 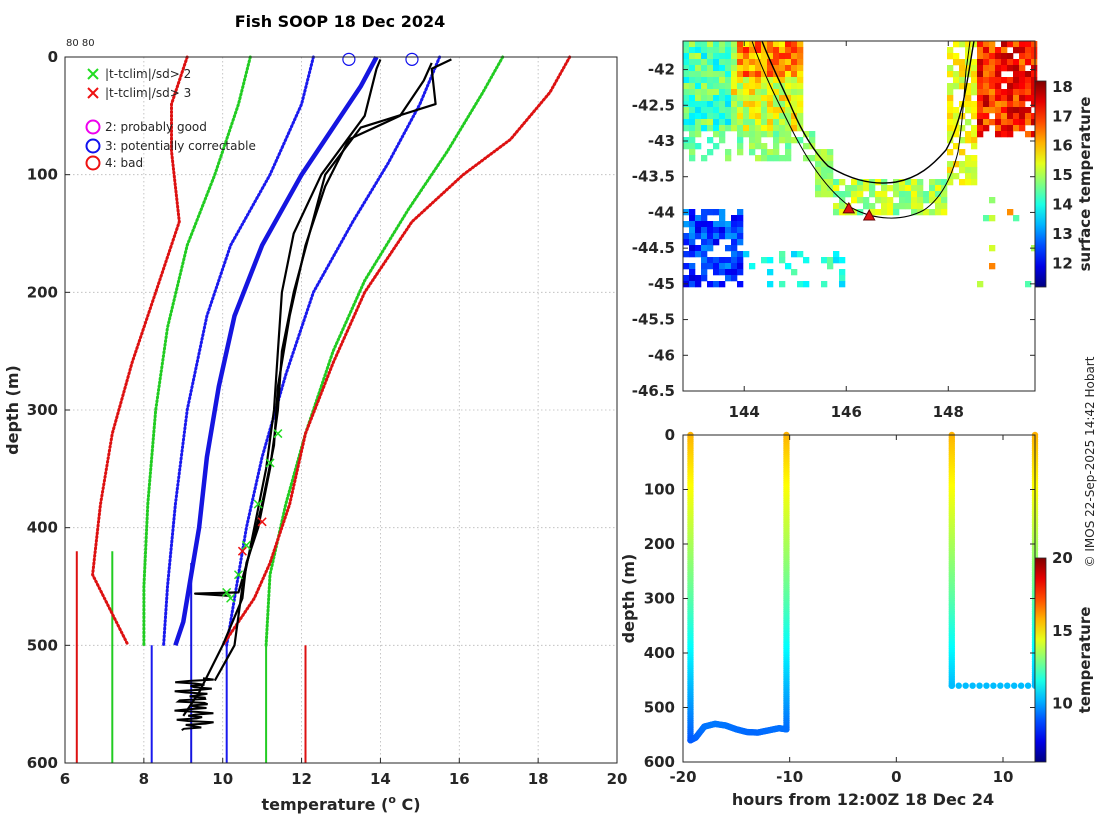 I want to click on legend-label: |t-tclim|/sd> 2, so click(x=148, y=74).